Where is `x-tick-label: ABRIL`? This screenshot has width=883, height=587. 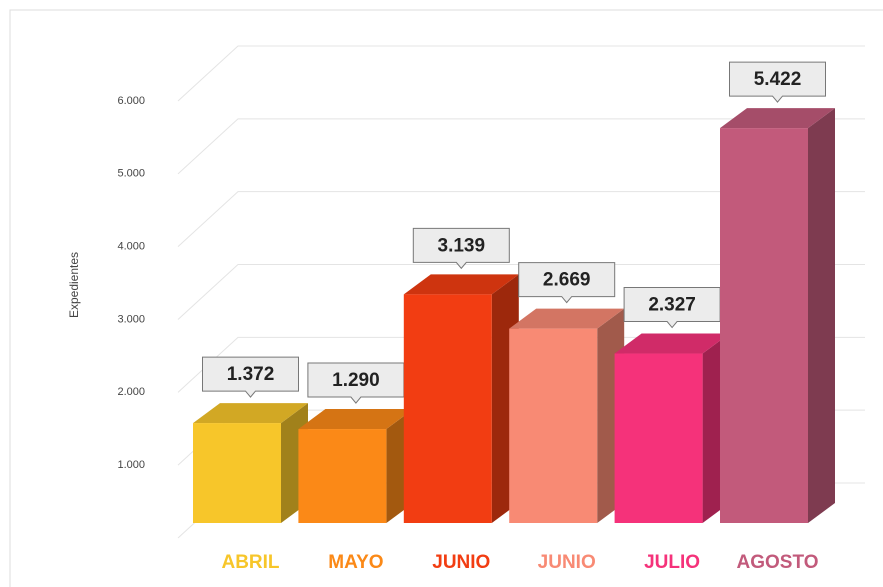 x-tick-label: ABRIL is located at coordinates (250, 562).